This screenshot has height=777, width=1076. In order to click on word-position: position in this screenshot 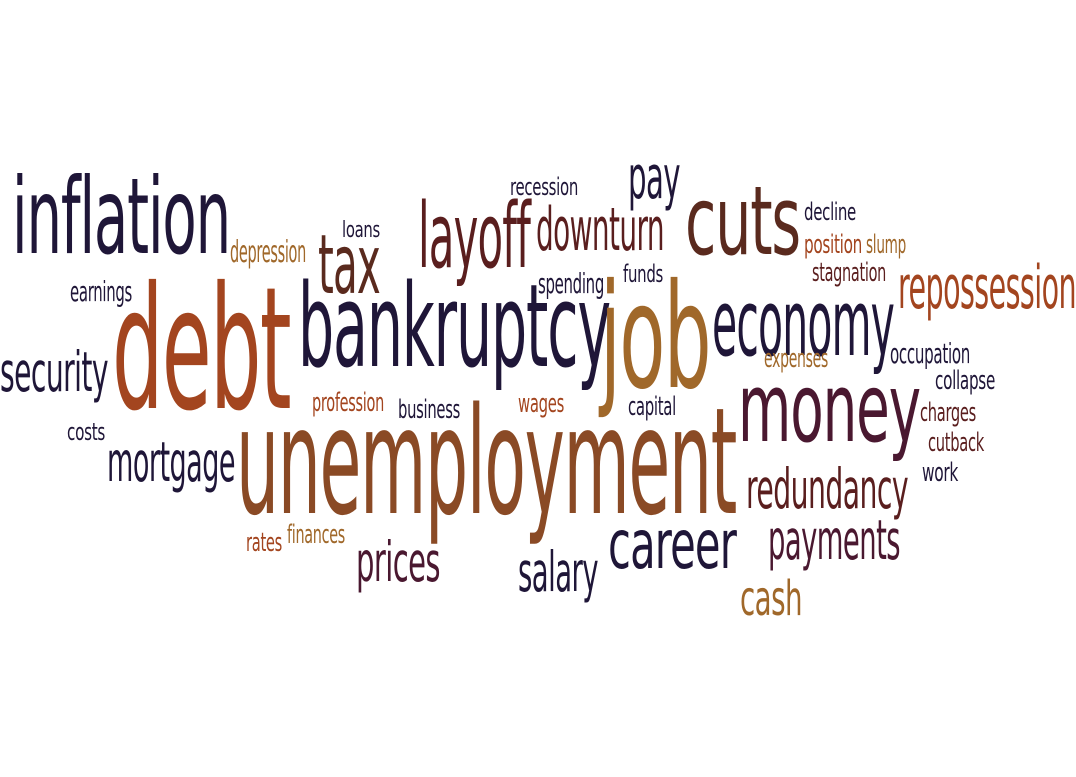, I will do `click(833, 245)`.